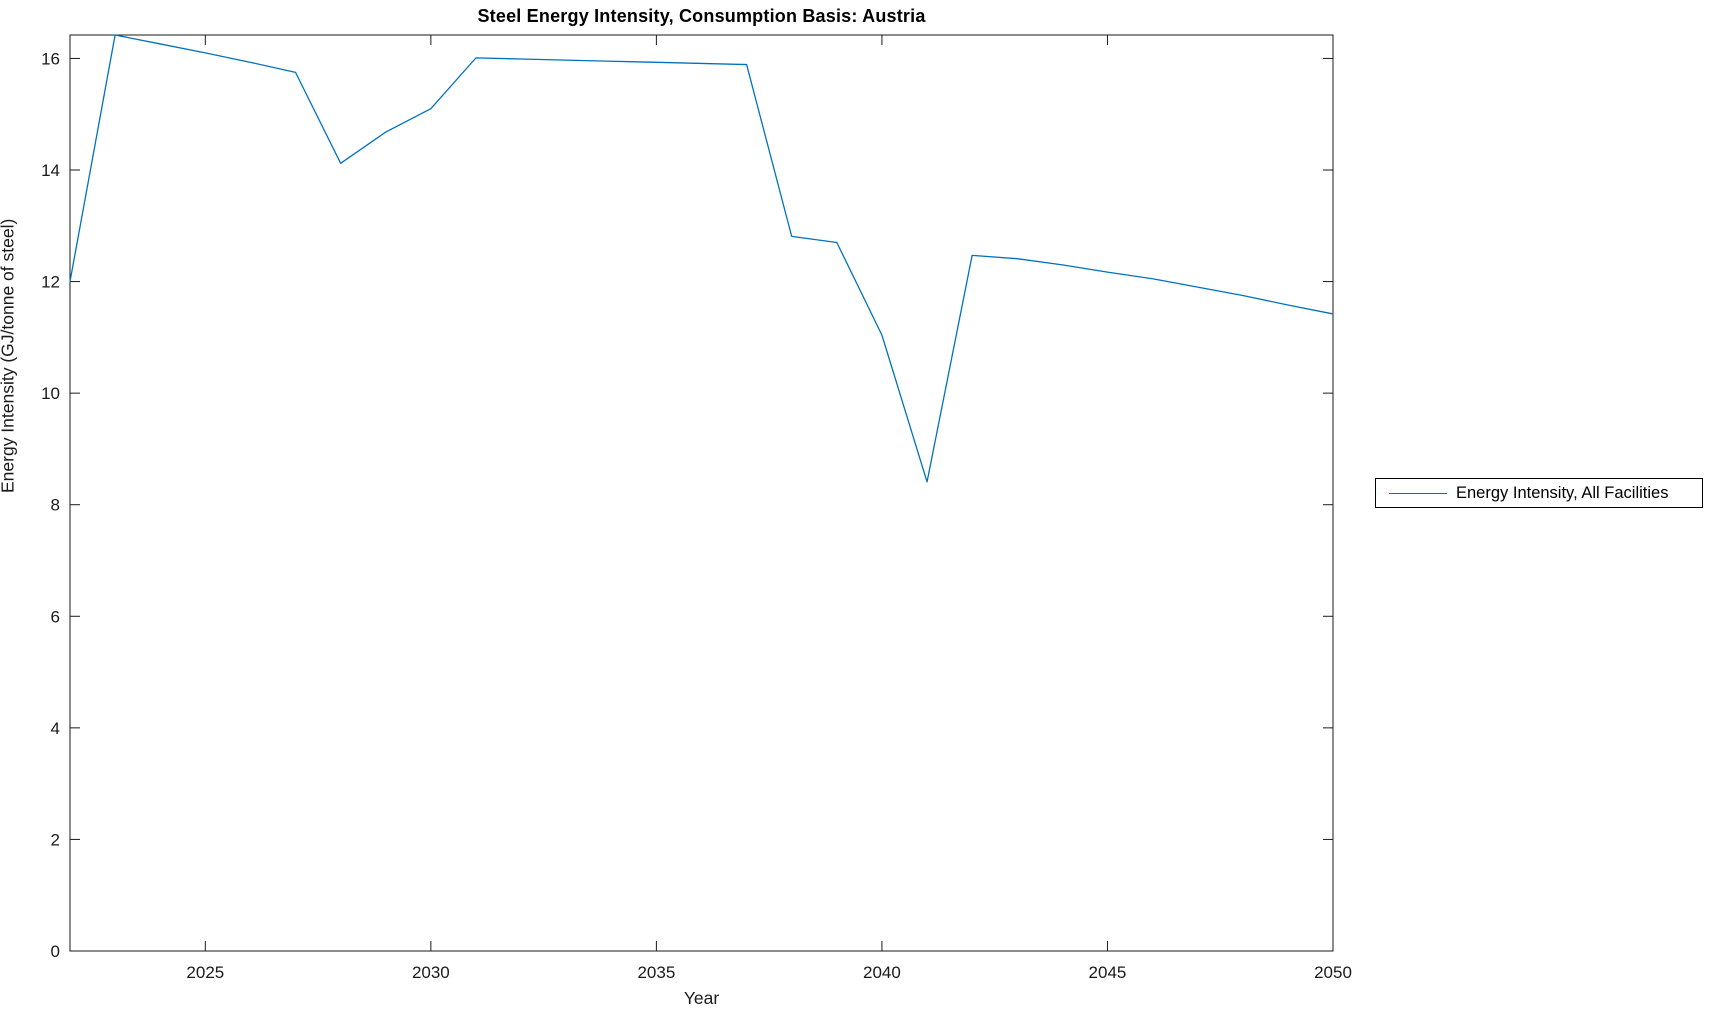 The width and height of the screenshot is (1714, 1021). Describe the element at coordinates (50, 393) in the screenshot. I see `y-tick-label: 10` at that location.